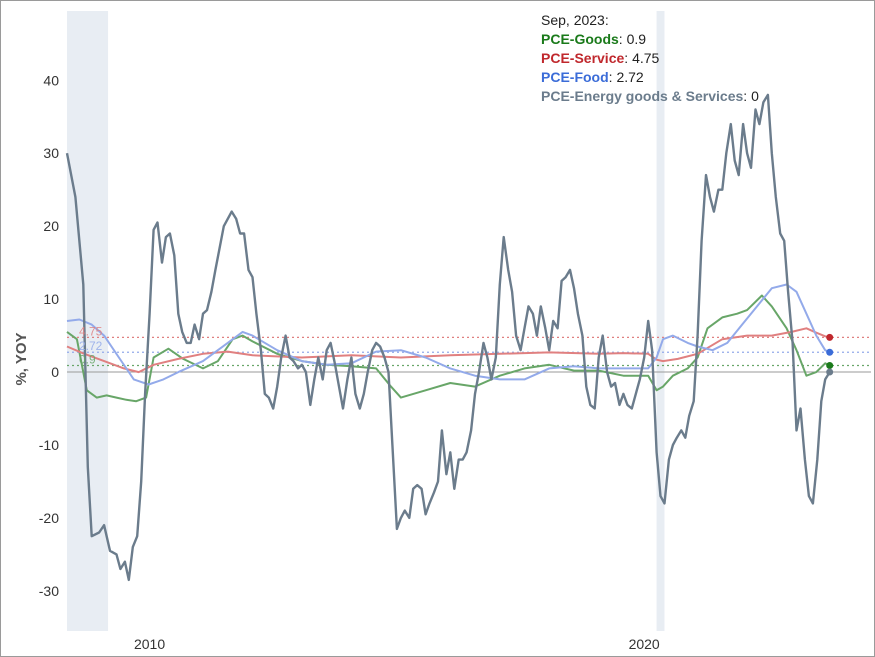  I want to click on y-tick-label: -30, so click(49, 591).